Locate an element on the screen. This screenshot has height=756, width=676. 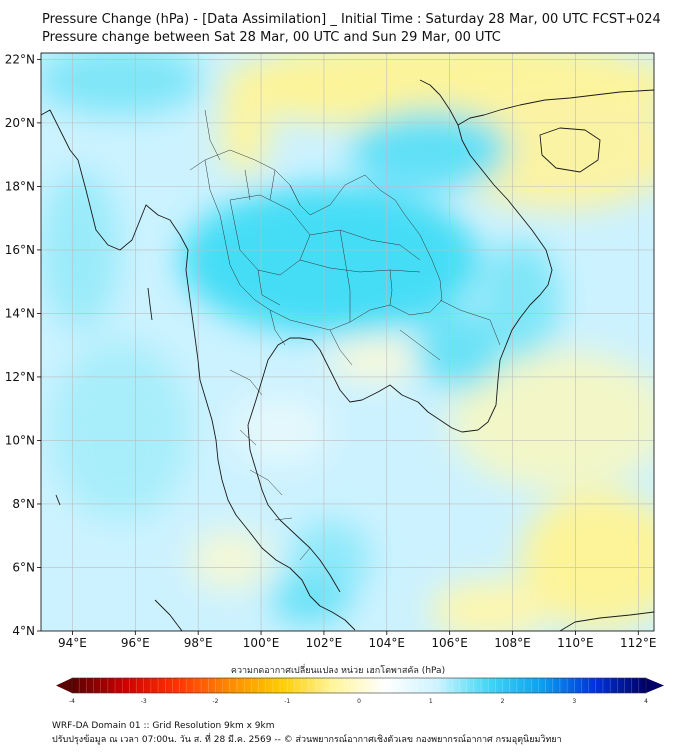
colorbar-tick-label: -3 is located at coordinates (144, 701).